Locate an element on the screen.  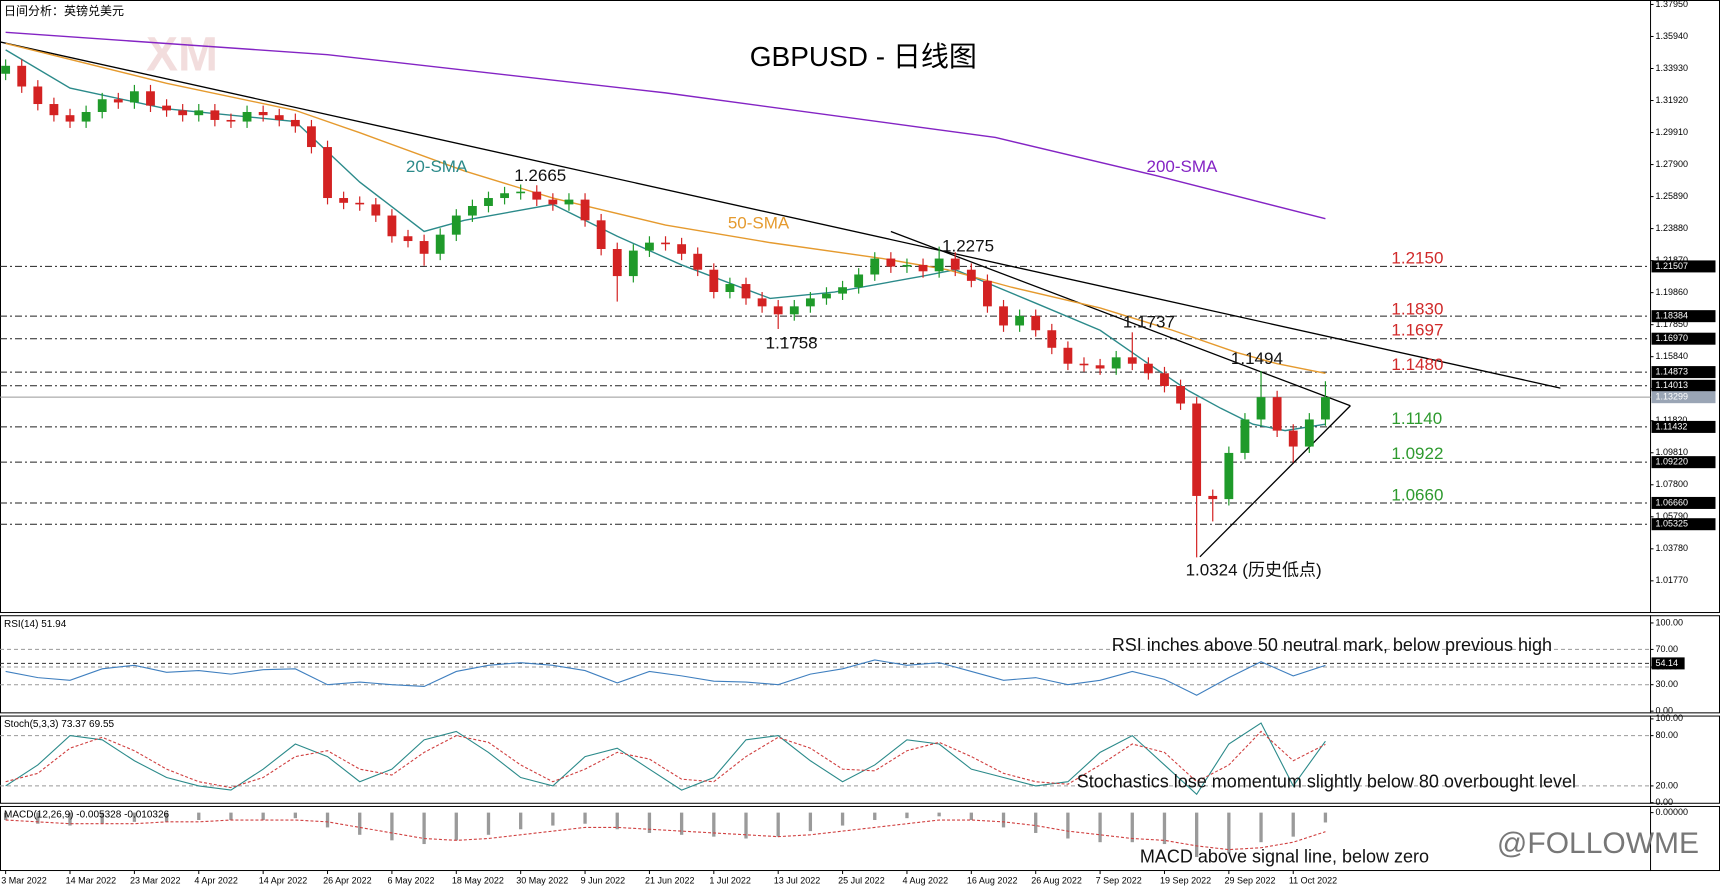
y-tick-label: 1.25890 is located at coordinates (1672, 196).